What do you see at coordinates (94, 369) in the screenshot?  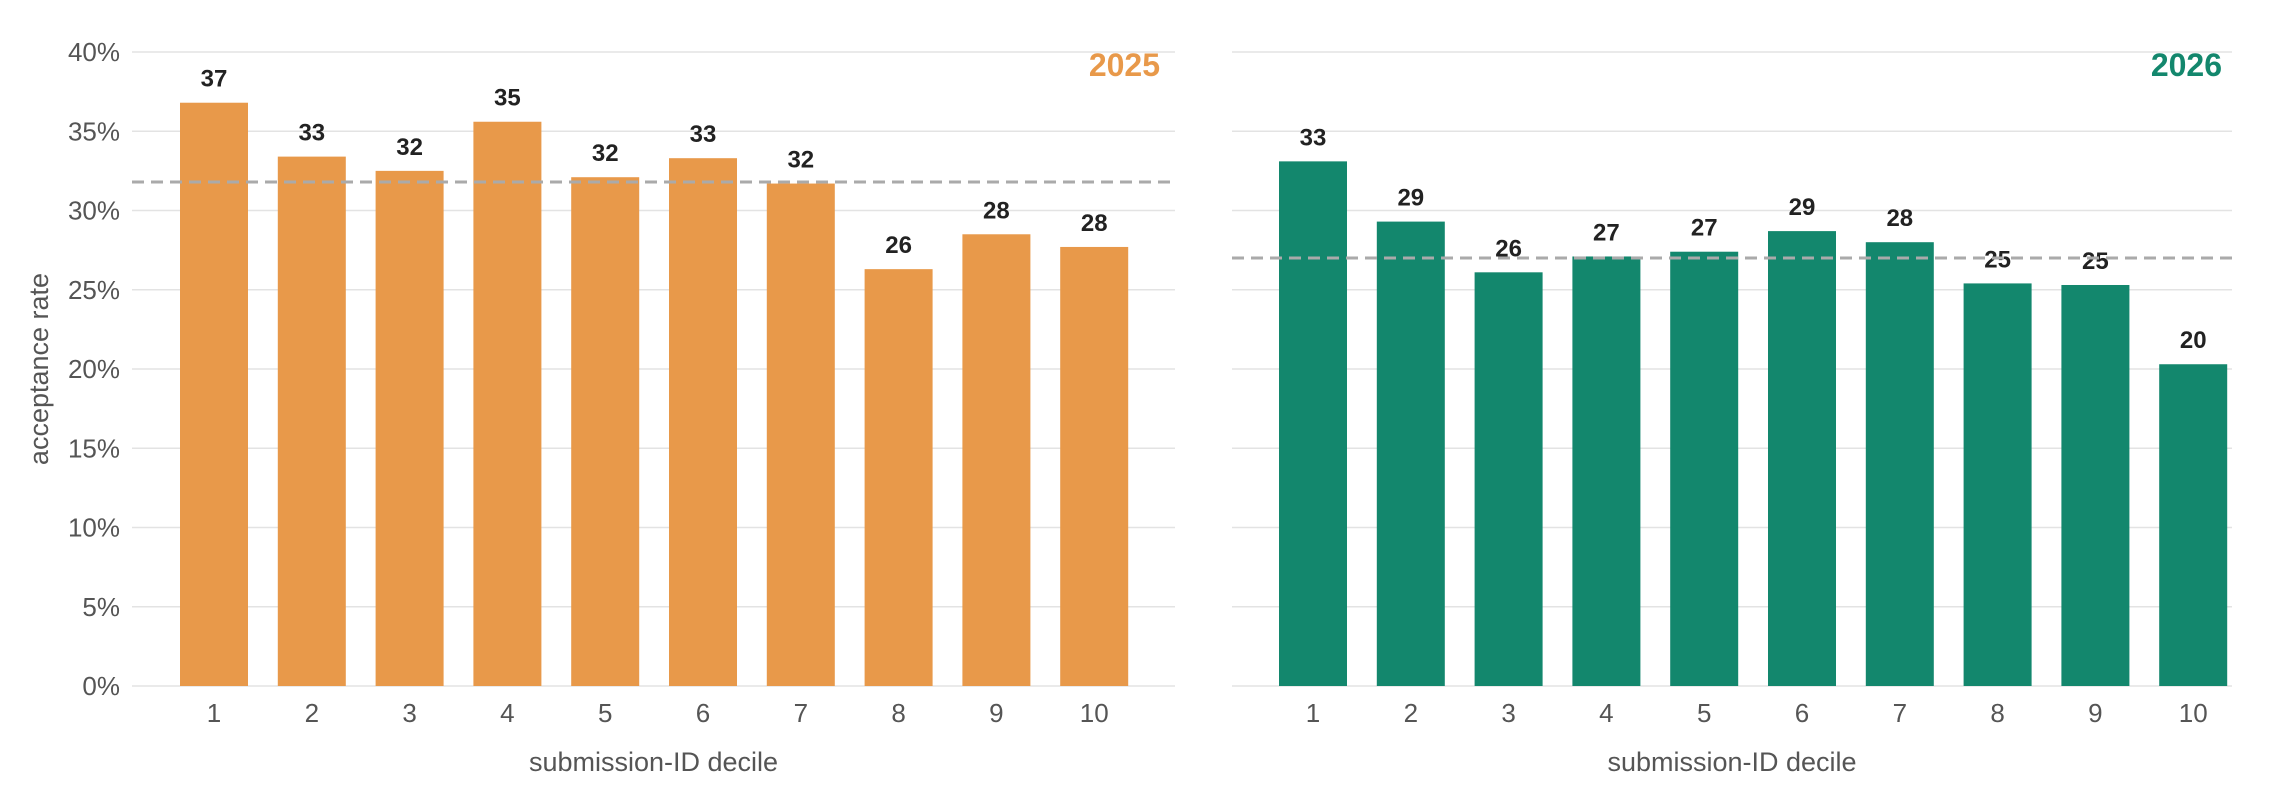 I see `y-tick-label: 20%` at bounding box center [94, 369].